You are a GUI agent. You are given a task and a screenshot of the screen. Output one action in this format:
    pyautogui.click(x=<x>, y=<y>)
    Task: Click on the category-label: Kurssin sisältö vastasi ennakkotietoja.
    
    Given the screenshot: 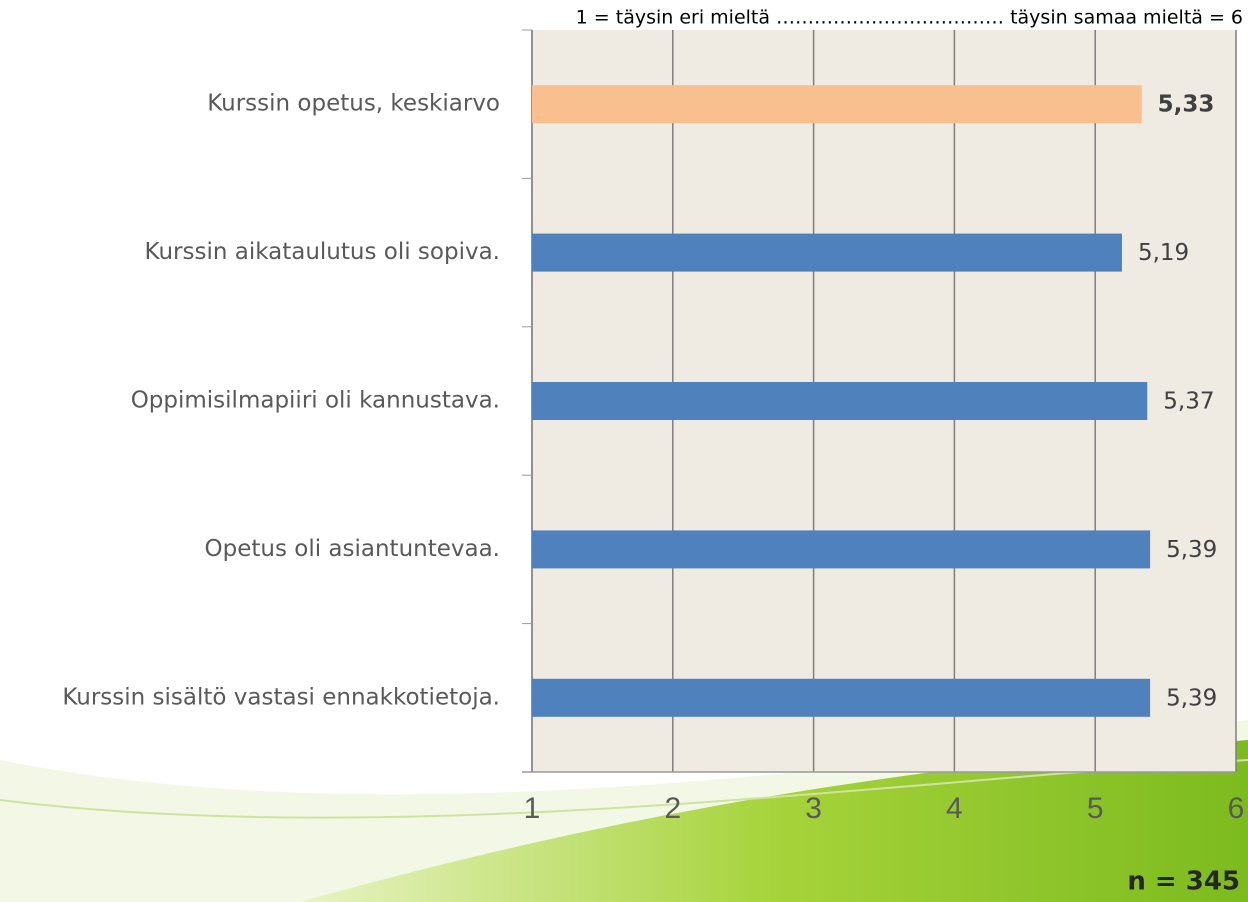 What is the action you would take?
    pyautogui.click(x=281, y=697)
    